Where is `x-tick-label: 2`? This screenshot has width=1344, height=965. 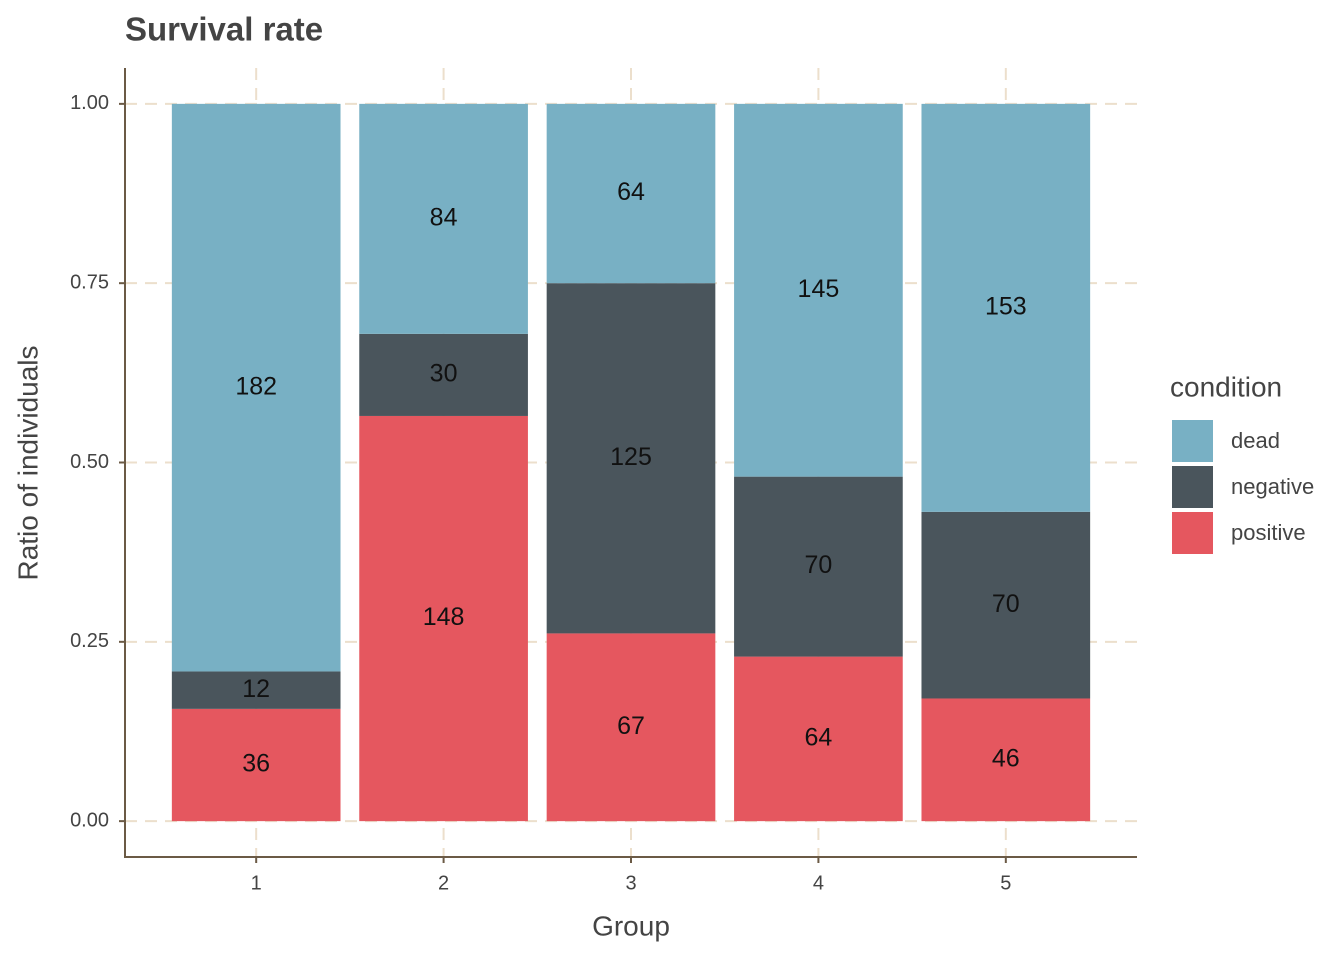 x-tick-label: 2 is located at coordinates (443, 883).